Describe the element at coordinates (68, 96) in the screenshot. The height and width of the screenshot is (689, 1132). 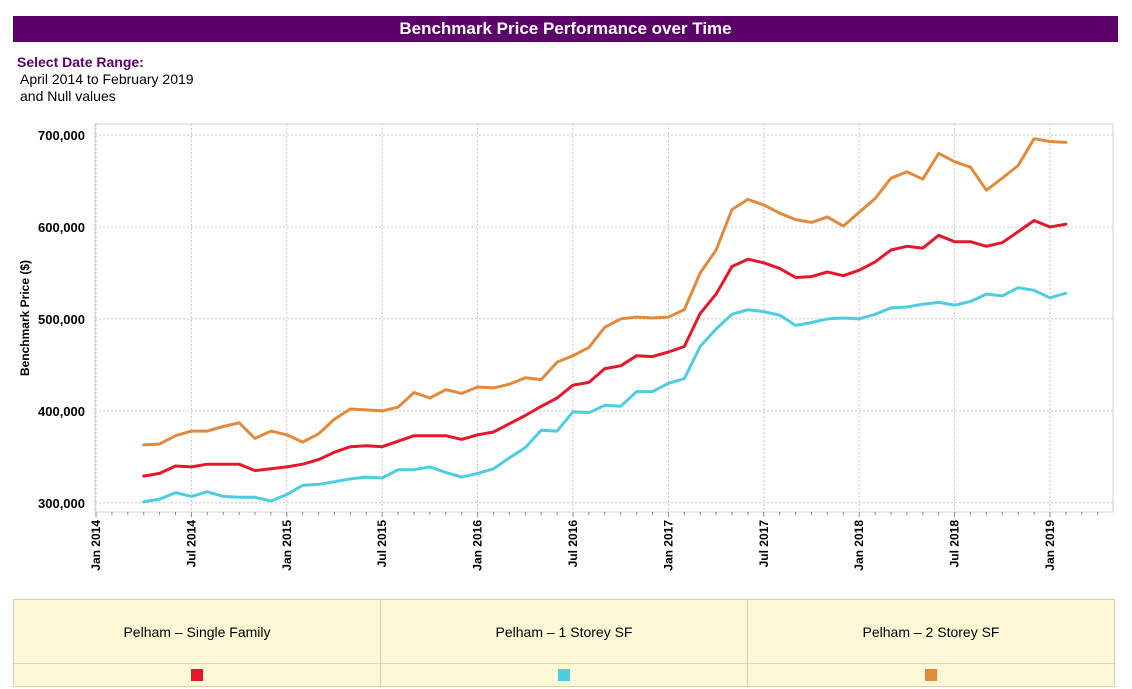
I see `date-range-null-values: and Null values` at that location.